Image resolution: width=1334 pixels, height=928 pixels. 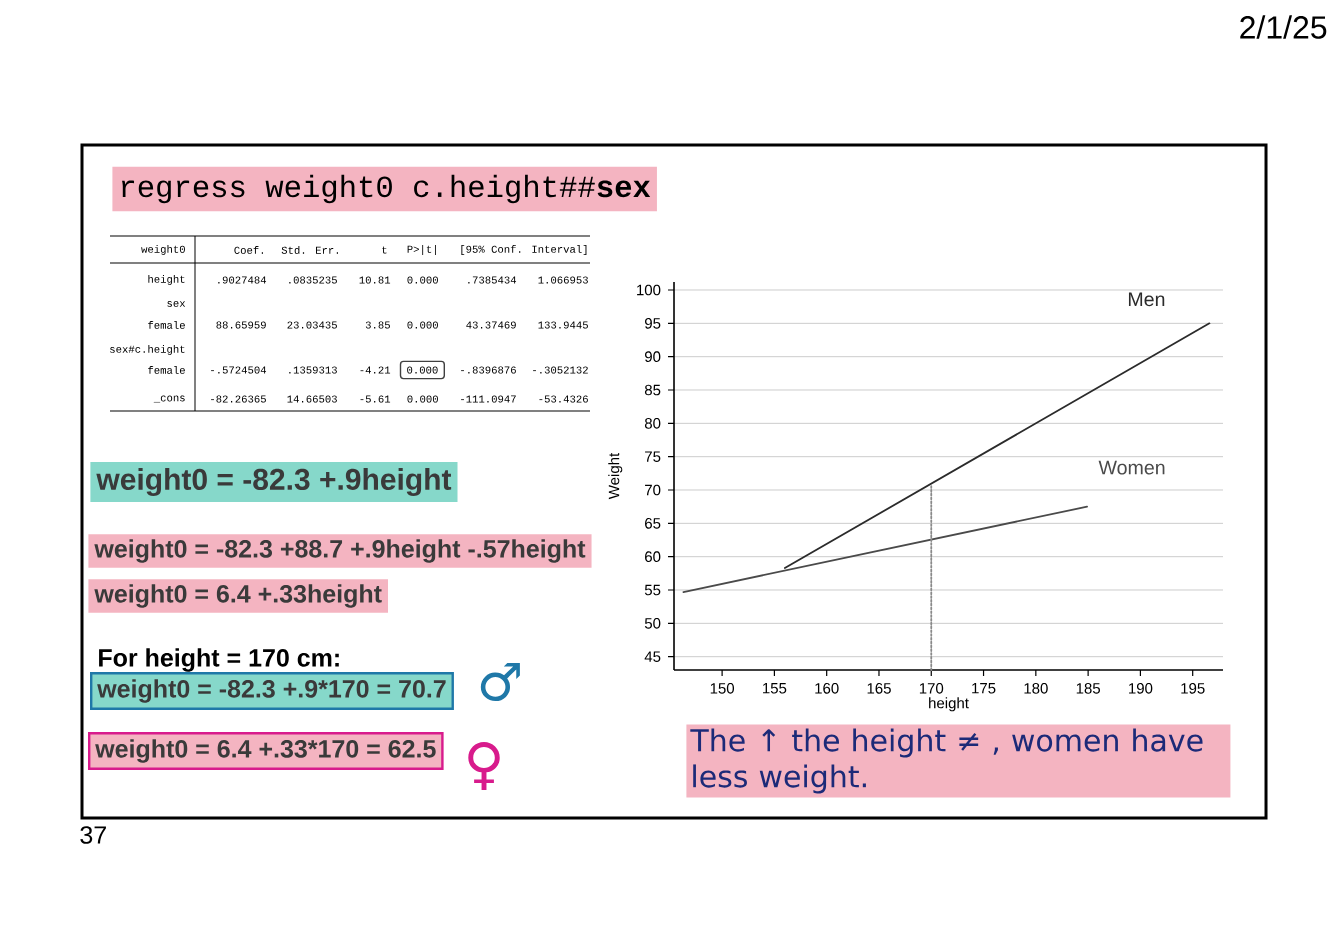 What do you see at coordinates (1193, 688) in the screenshot?
I see `x-tick-label: 195` at bounding box center [1193, 688].